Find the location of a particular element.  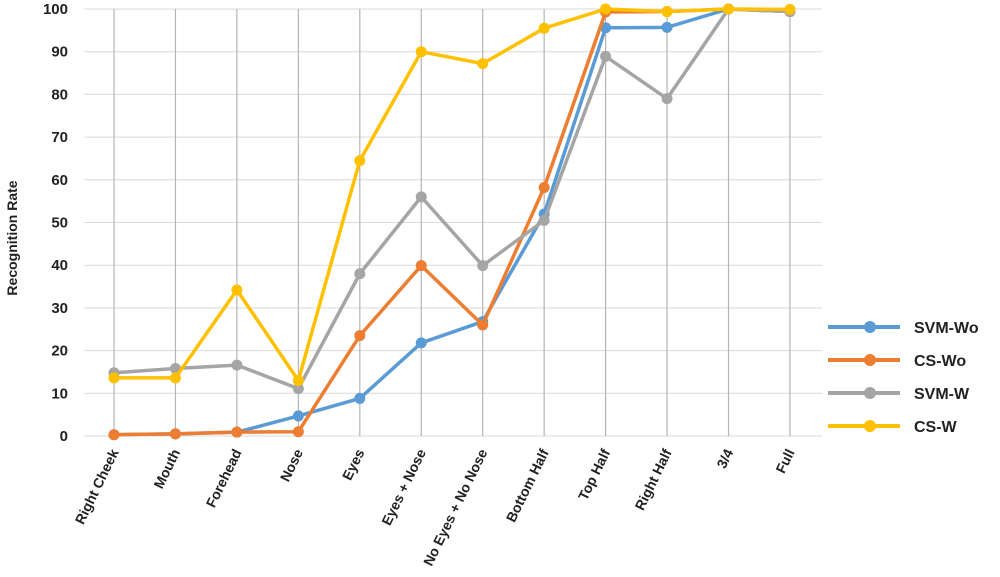

legend-label: SVM-Wo is located at coordinates (946, 328).